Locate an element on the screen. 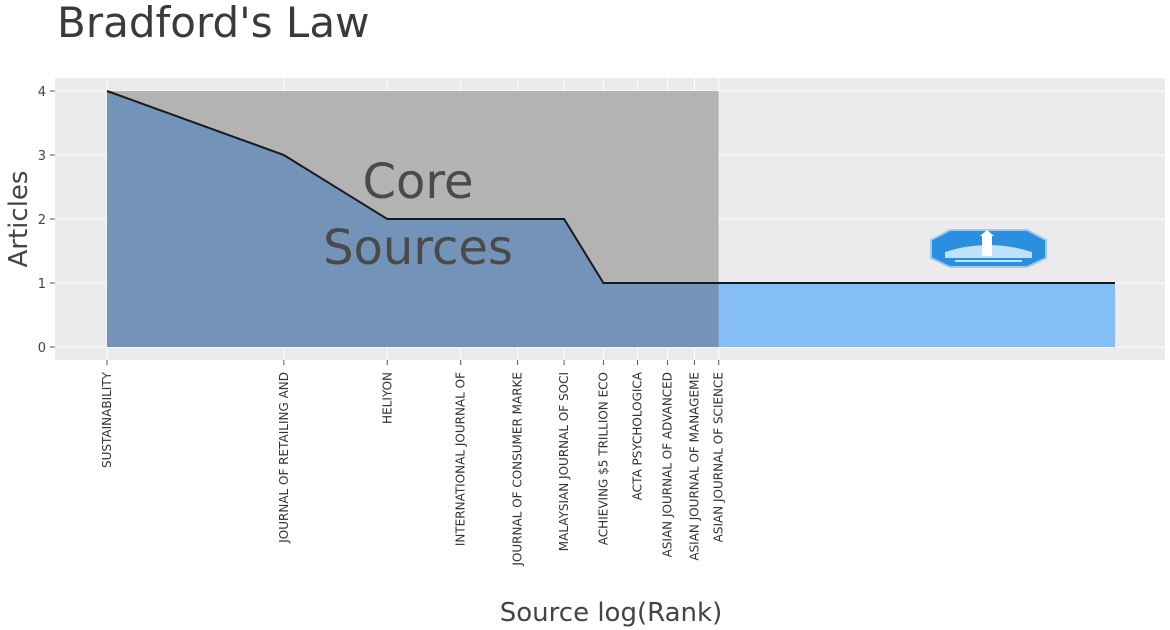 Image resolution: width=1170 pixels, height=630 pixels. y-tick-label: 3 is located at coordinates (42, 156).